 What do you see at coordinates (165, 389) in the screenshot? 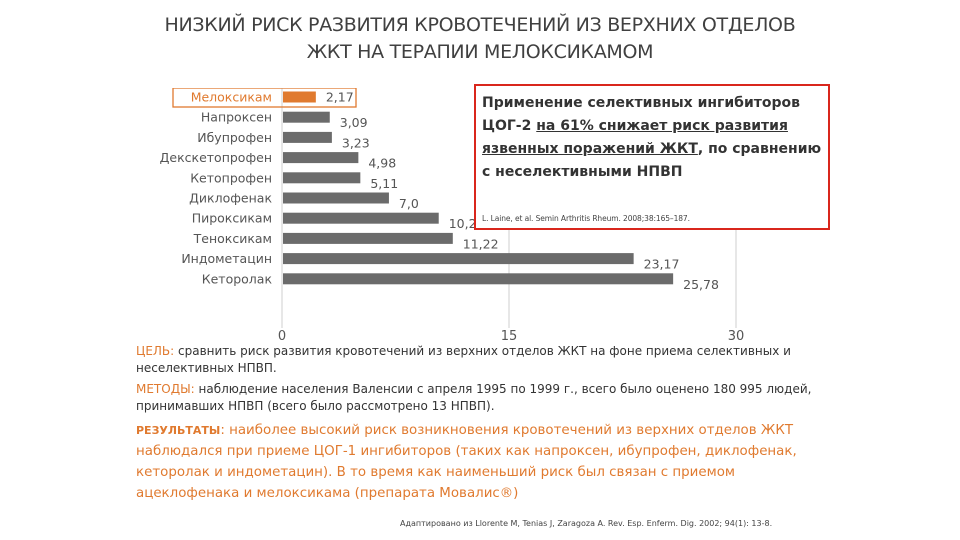
I see `methods-label: МЕТОДЫ:` at bounding box center [165, 389].